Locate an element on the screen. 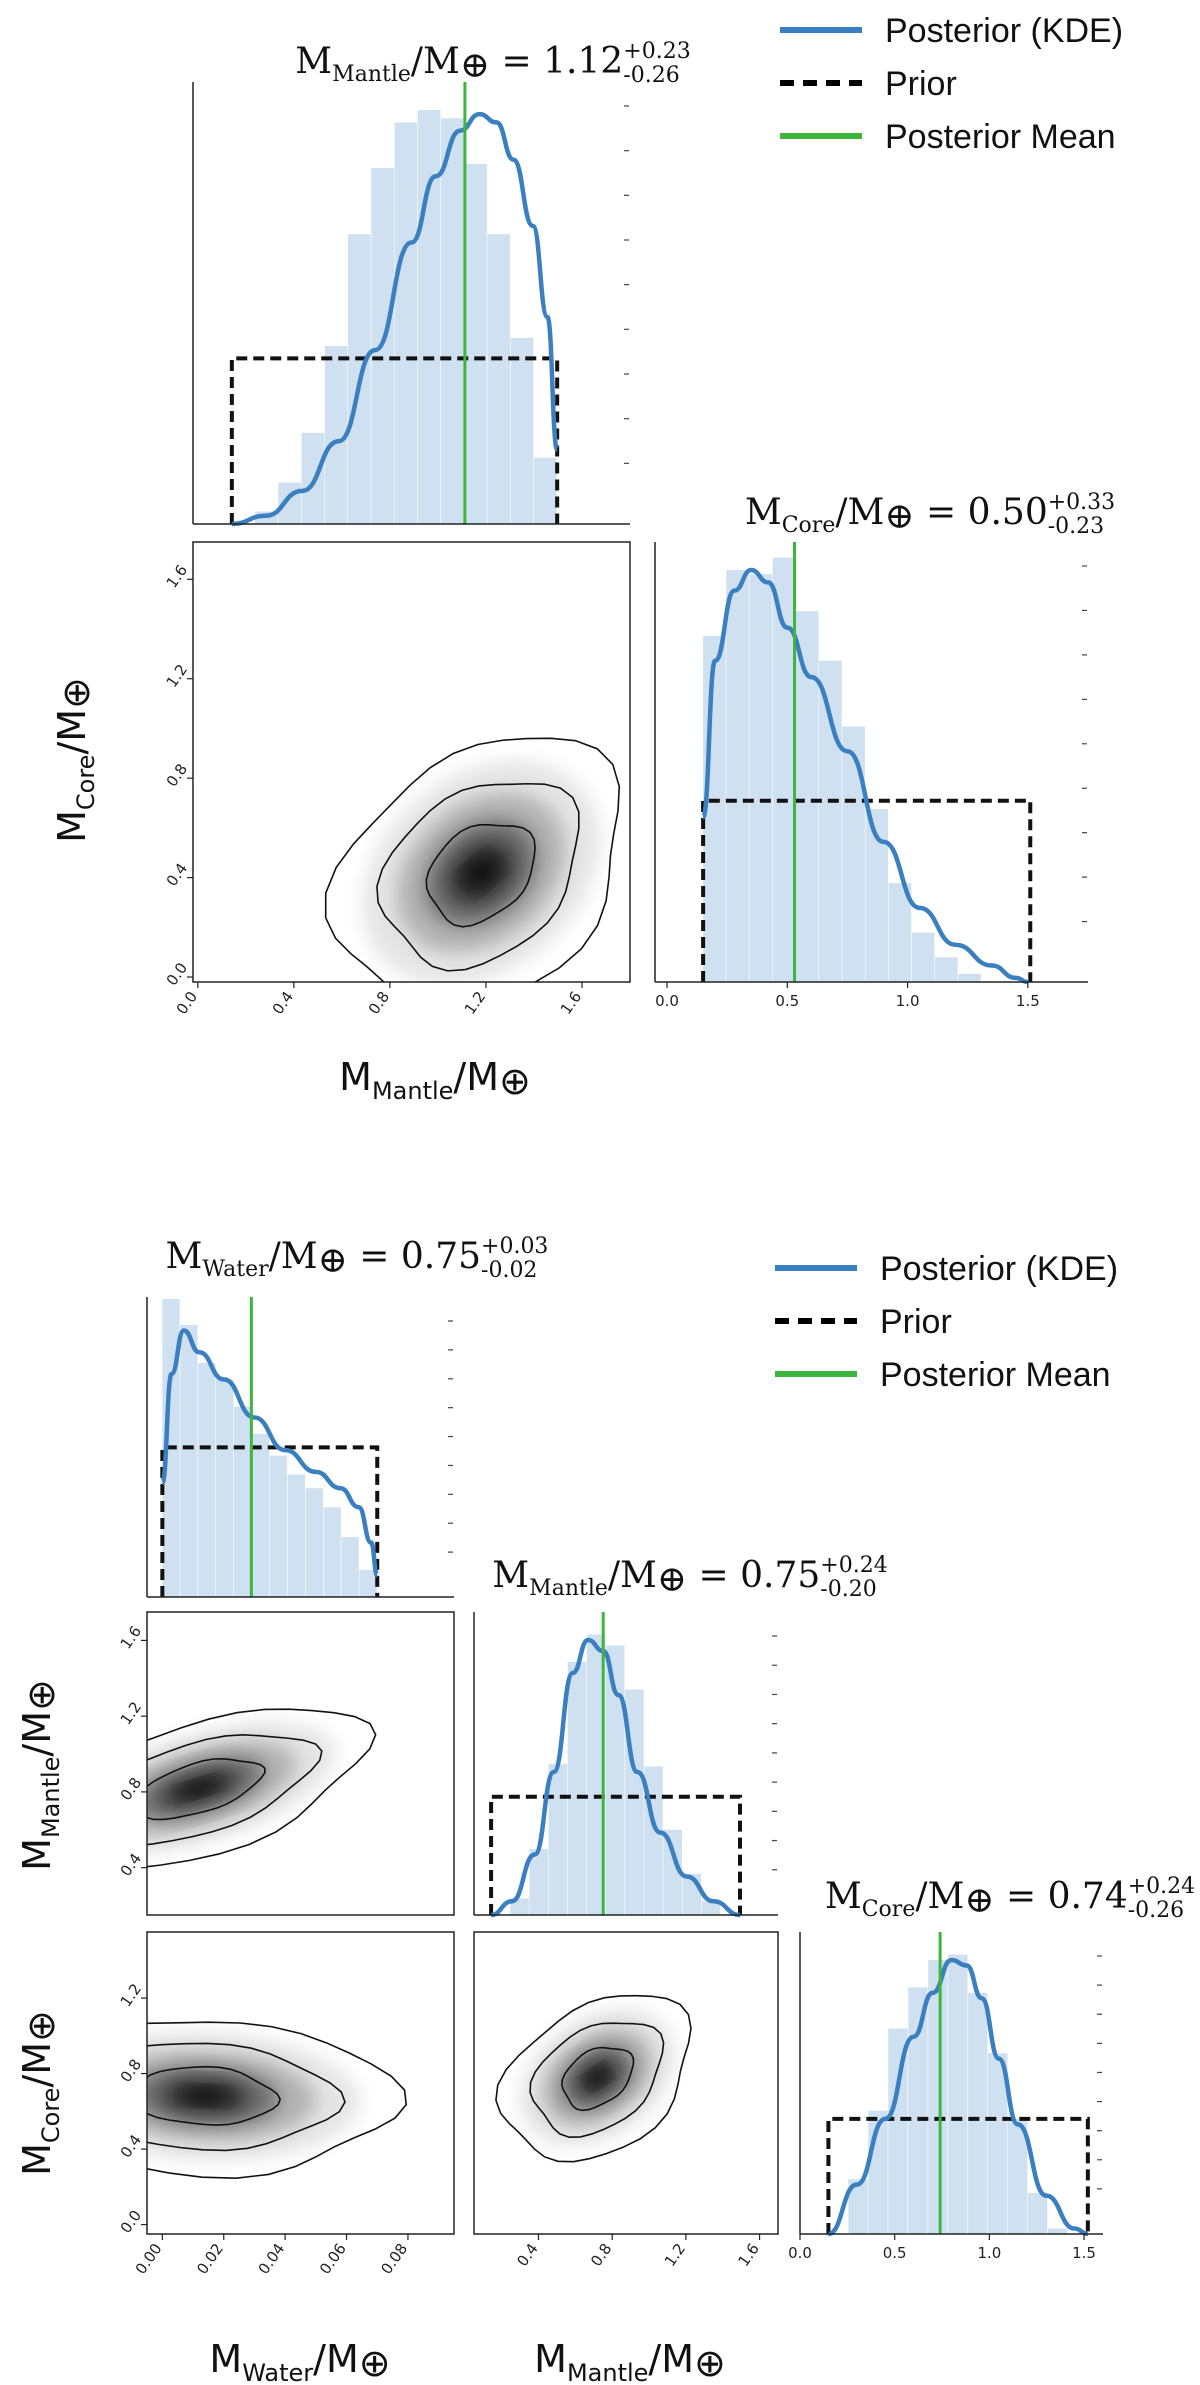  joint-panel: 0.4 0.8 1.2 1.6 is located at coordinates (626, 2100).